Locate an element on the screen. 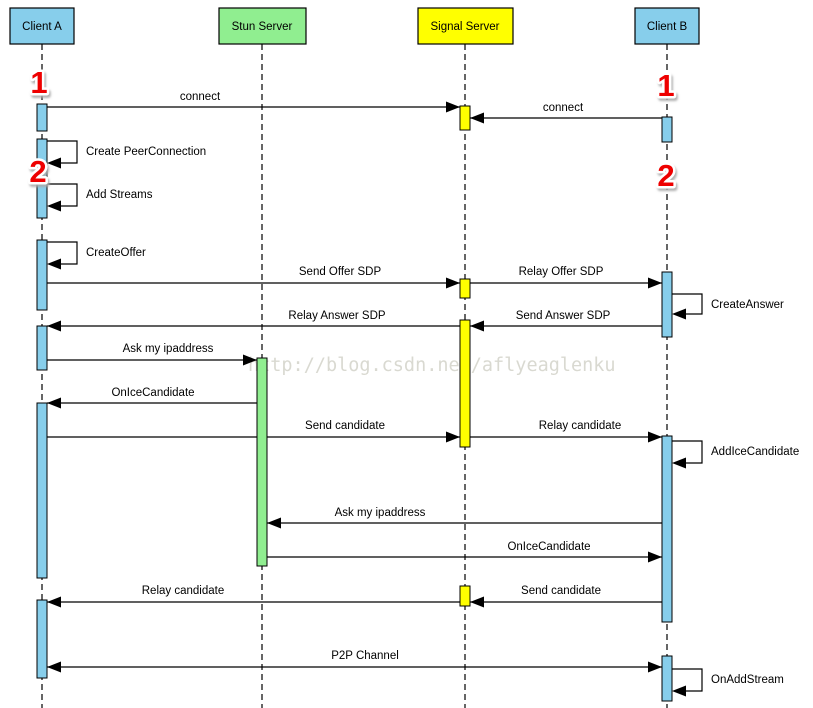  actor-label-signal: Signal Server is located at coordinates (464, 27).